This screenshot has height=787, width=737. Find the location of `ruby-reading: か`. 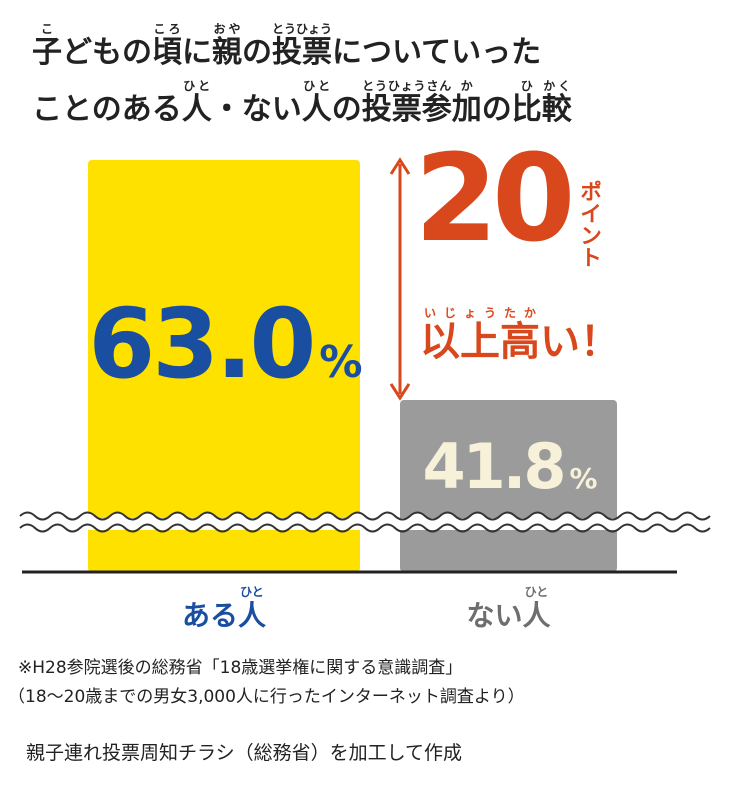

ruby-reading: か is located at coordinates (466, 86).